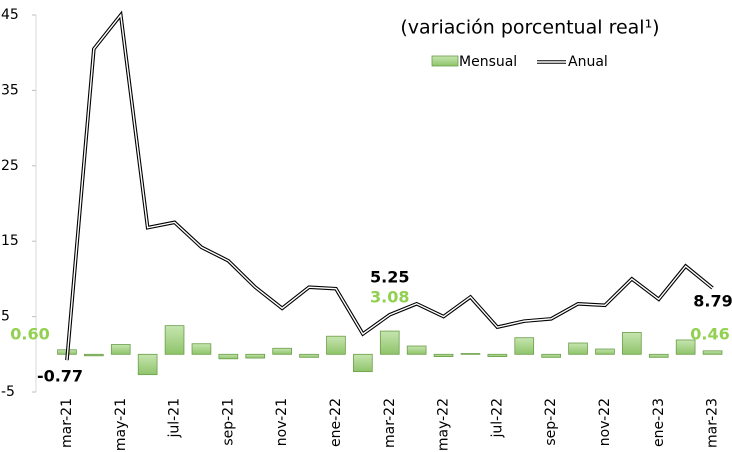 The image size is (732, 452). What do you see at coordinates (336, 422) in the screenshot?
I see `x-tick-label: ene-22` at bounding box center [336, 422].